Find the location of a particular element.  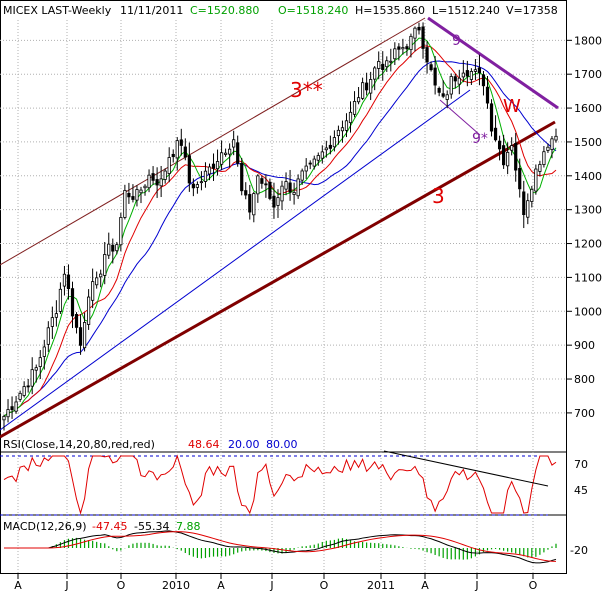

macd-signal: -55.34 is located at coordinates (151, 526).